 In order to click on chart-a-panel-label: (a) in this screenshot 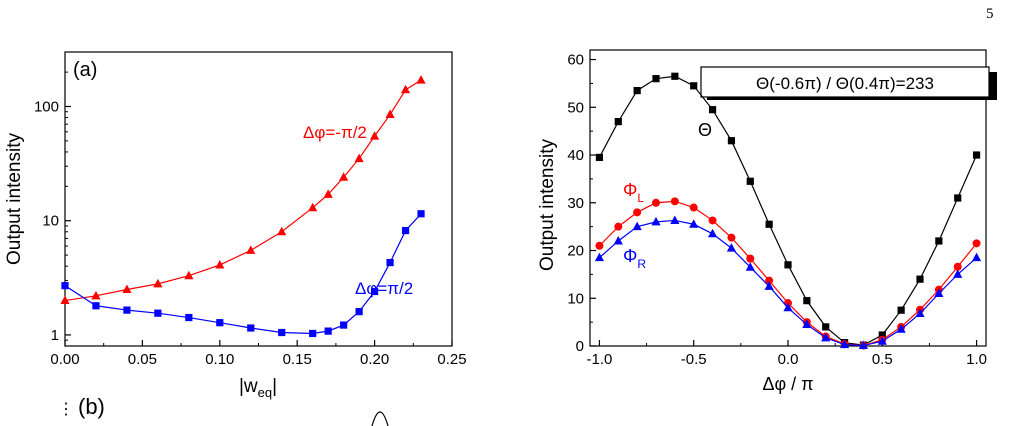, I will do `click(85, 70)`.